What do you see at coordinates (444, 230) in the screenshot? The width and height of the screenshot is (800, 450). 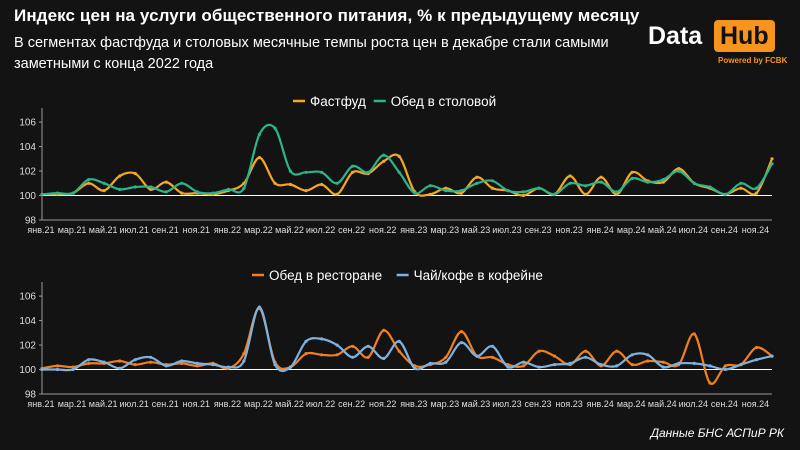 I see `x-tick-label: мар.23` at bounding box center [444, 230].